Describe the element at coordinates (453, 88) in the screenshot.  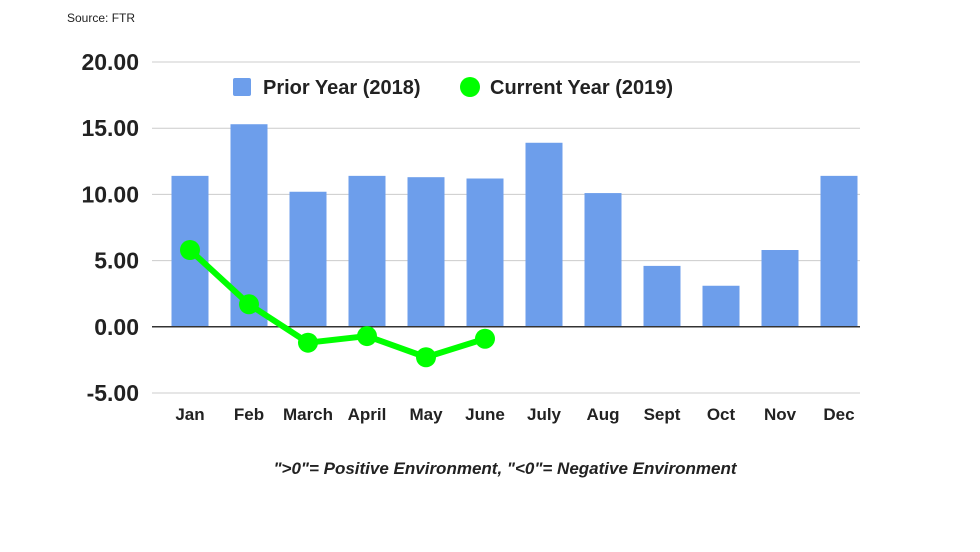
I see `legend: Prior Year (2018) Current Year (2019)` at that location.